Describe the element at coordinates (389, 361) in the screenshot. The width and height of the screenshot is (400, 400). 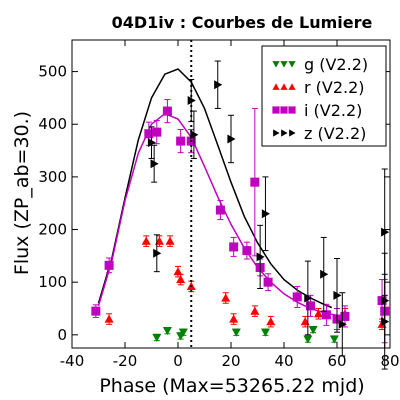
I see `x-tick-label: 80` at that location.